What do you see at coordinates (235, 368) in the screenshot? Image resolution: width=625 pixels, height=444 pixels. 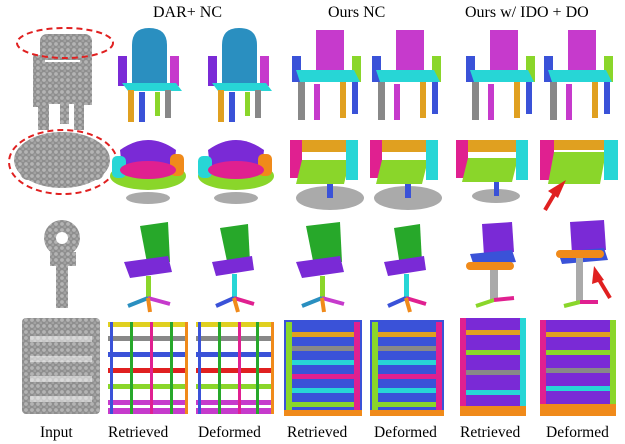 I see `row-4-dar-deformed` at bounding box center [235, 368].